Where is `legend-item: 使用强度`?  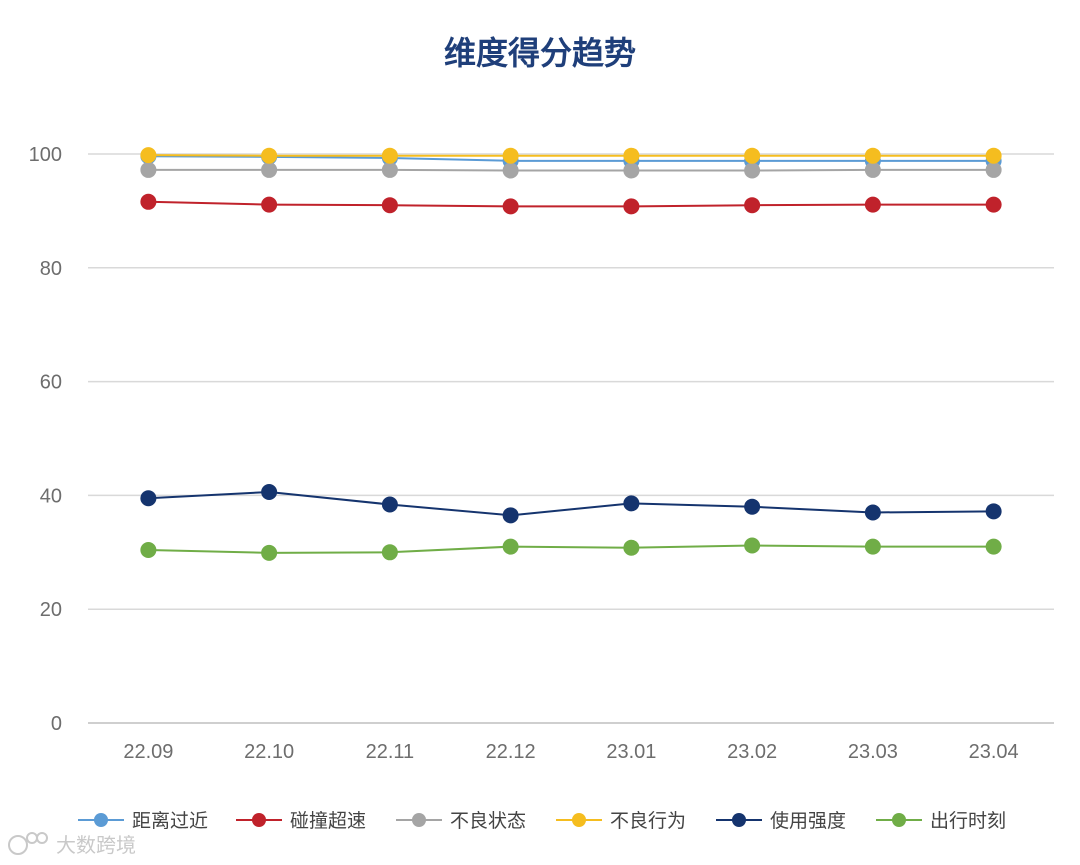
legend-item: 使用强度 is located at coordinates (781, 821).